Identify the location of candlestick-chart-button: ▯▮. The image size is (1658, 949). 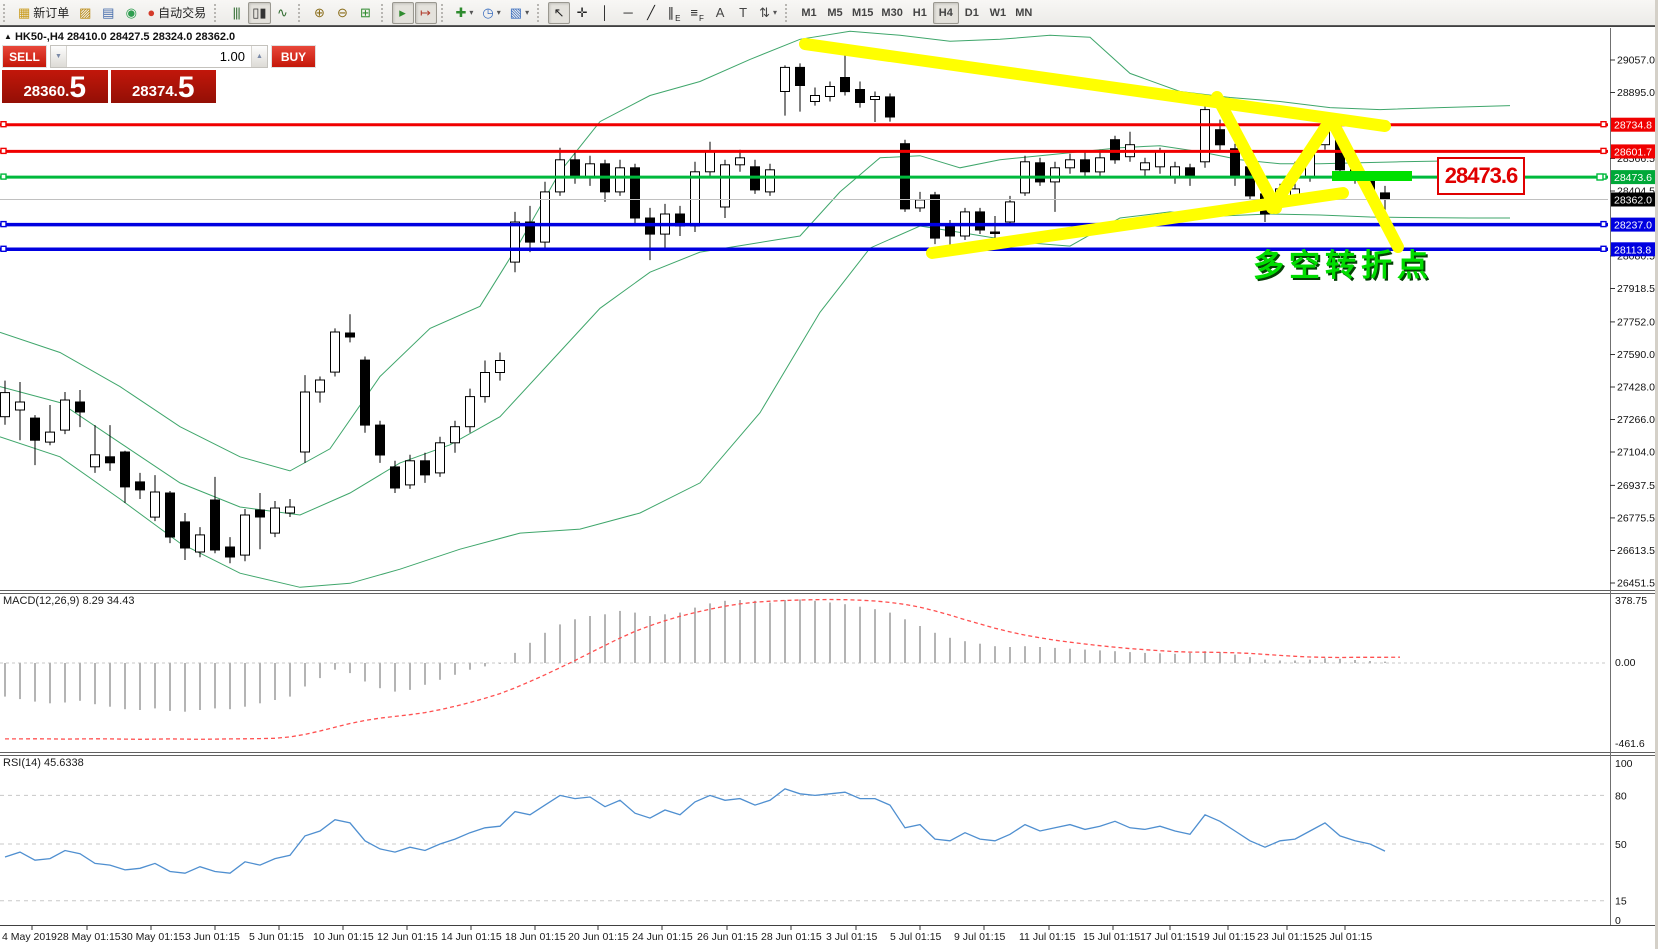
(259, 12).